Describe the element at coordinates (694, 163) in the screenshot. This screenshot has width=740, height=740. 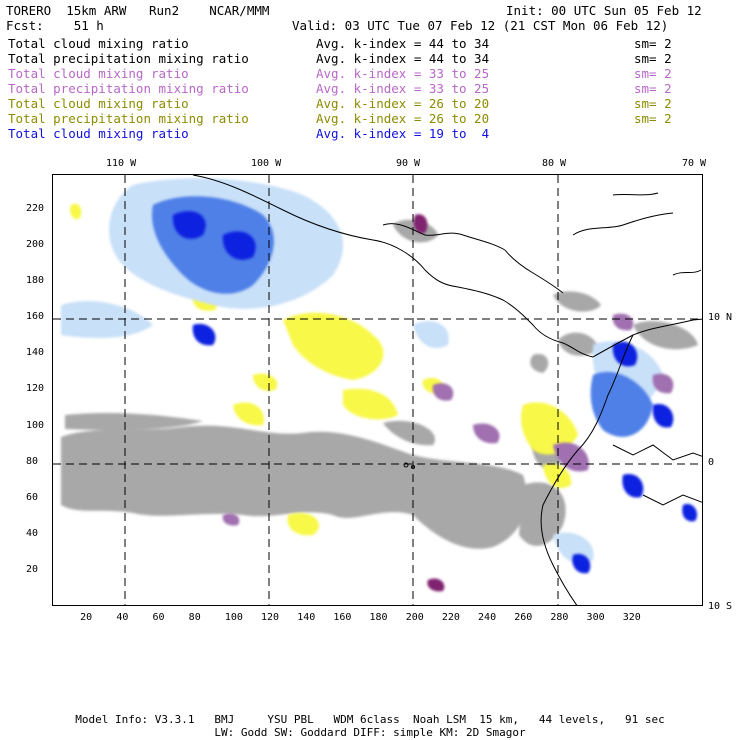
I see `lon-label: 70 W` at that location.